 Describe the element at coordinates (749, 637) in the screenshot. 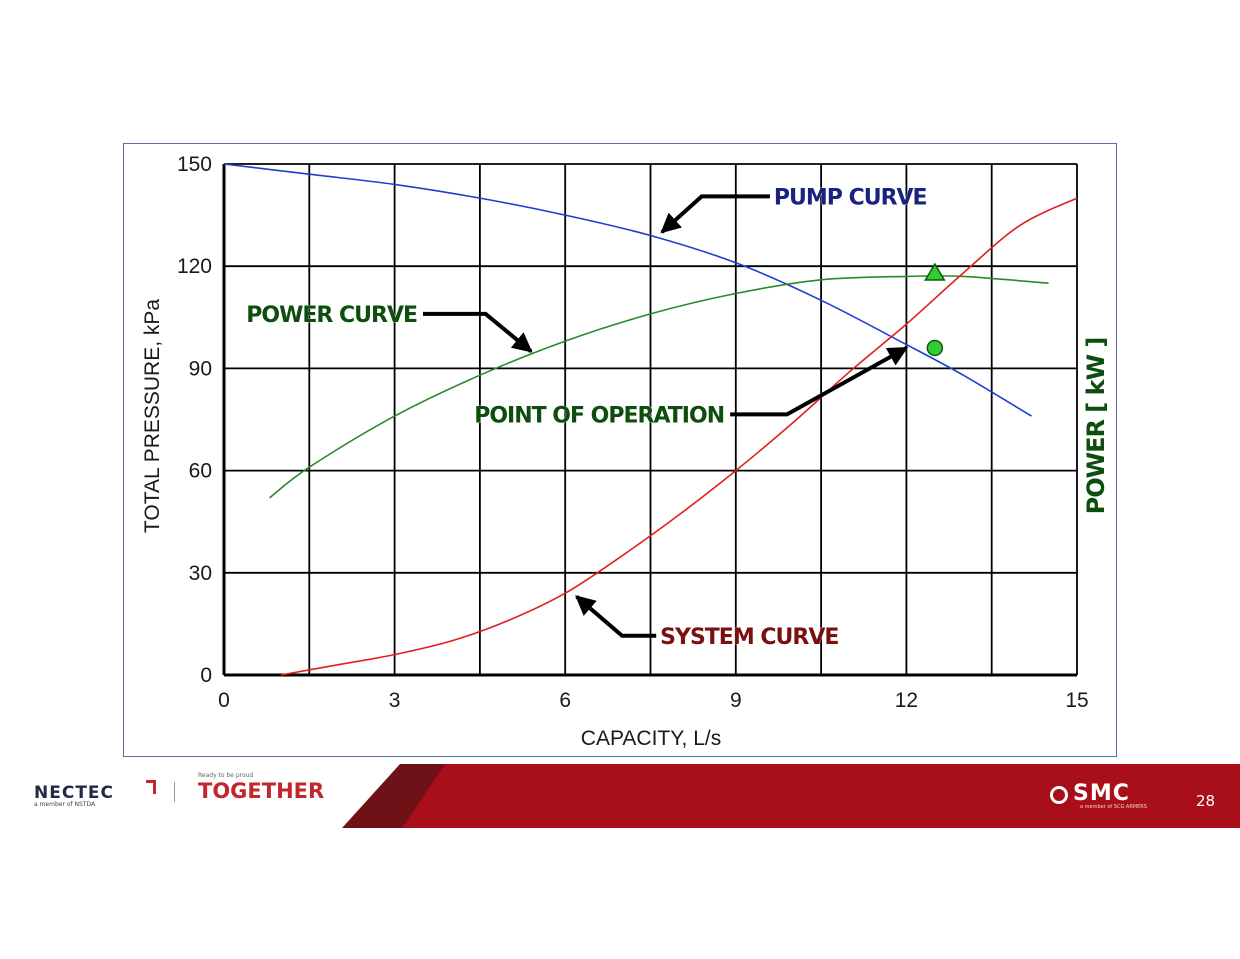

I see `system-curve-label: SYSTEM CURVE` at that location.